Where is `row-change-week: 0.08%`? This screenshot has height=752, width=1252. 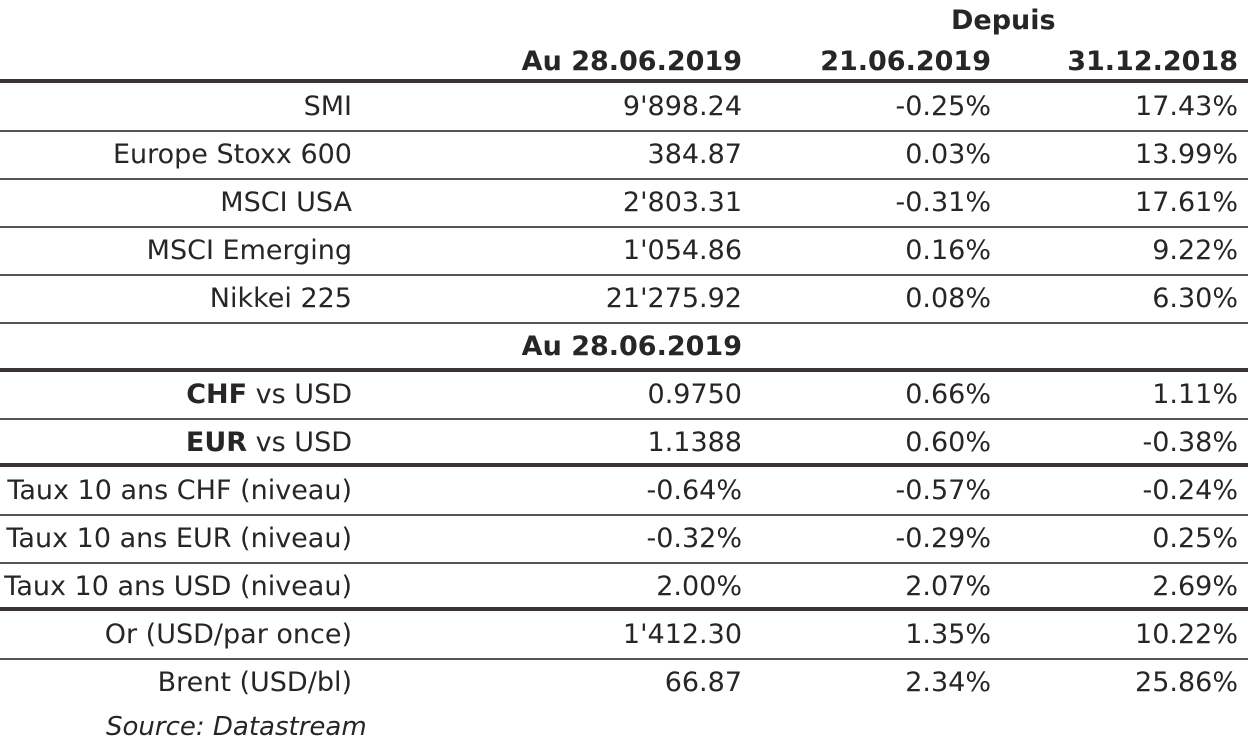
row-change-week: 0.08% is located at coordinates (948, 298).